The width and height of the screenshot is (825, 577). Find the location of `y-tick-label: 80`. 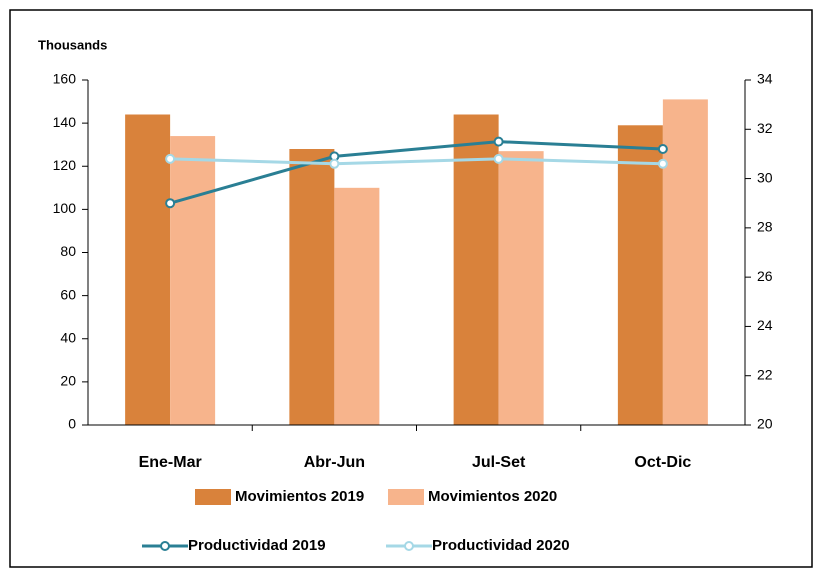

y-tick-label: 80 is located at coordinates (68, 251).